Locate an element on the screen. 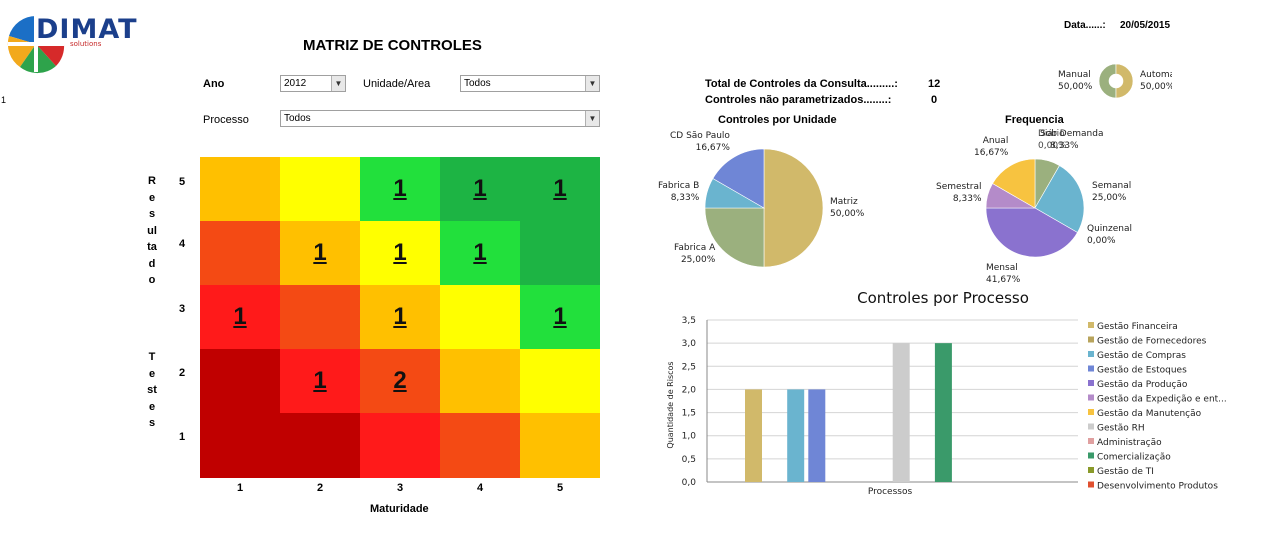  pie-unidade-slice is located at coordinates (738, 178).